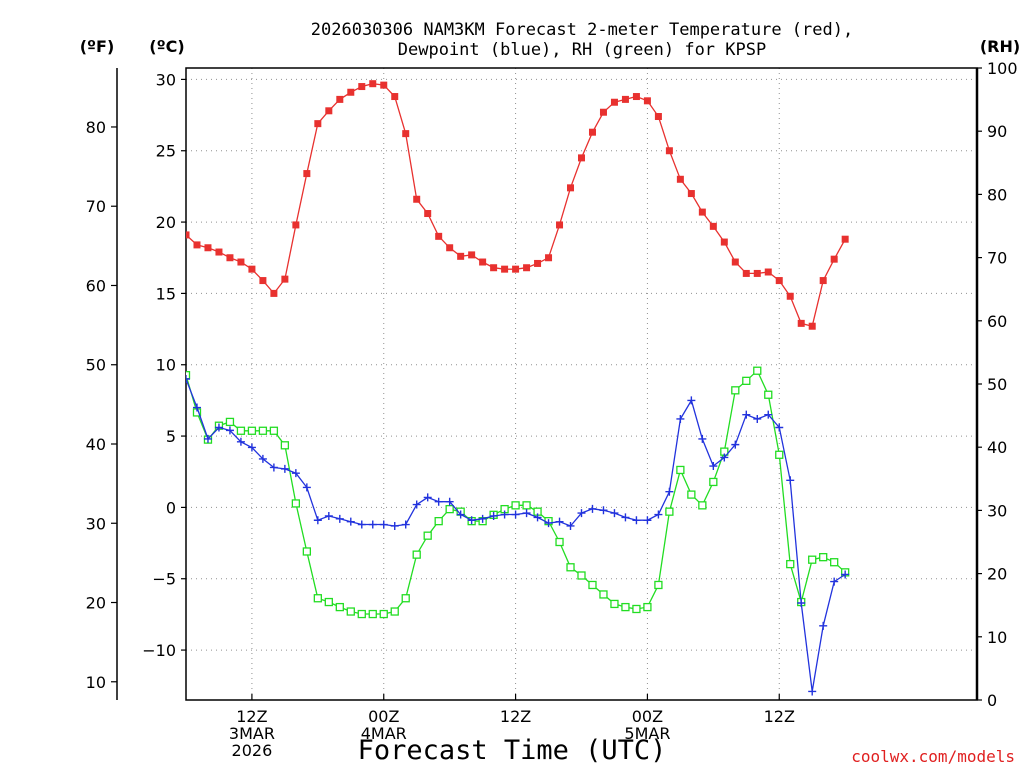 The width and height of the screenshot is (1024, 768). What do you see at coordinates (383, 716) in the screenshot?
I see `x-tick-label: 00Z` at bounding box center [383, 716].